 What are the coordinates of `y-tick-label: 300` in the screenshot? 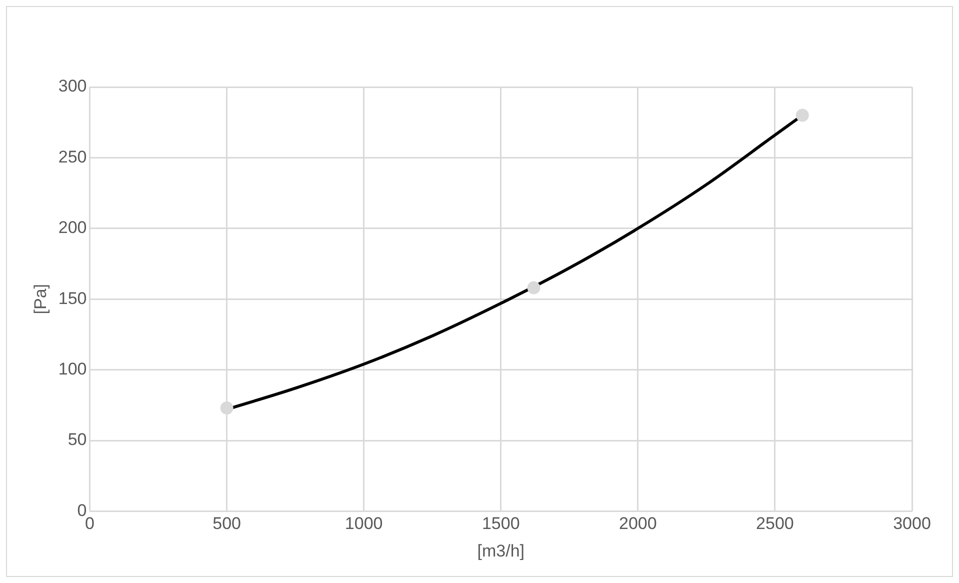 It's located at (72, 86).